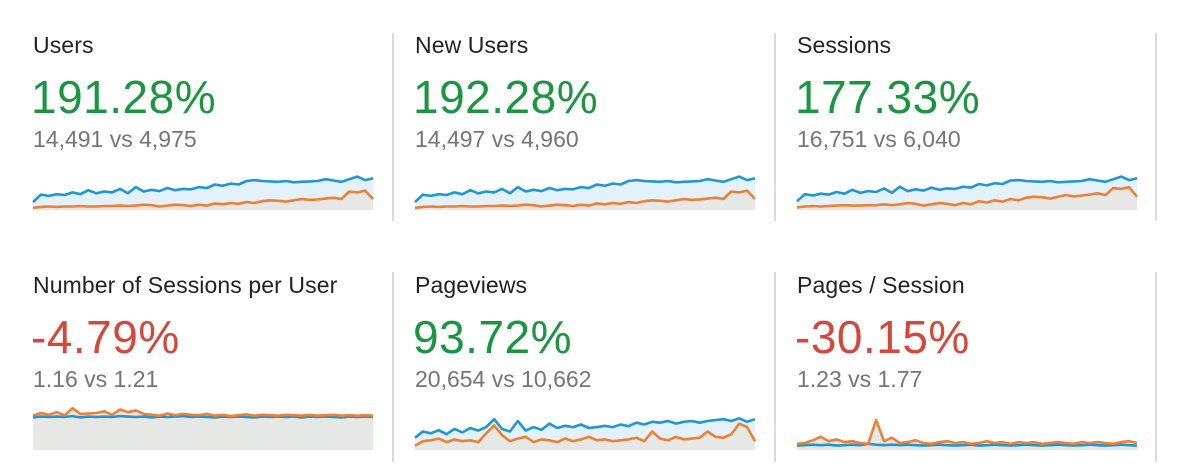 This screenshot has width=1186, height=474. Describe the element at coordinates (96, 379) in the screenshot. I see `metric-comparison: 1.16 vs 1.21` at that location.